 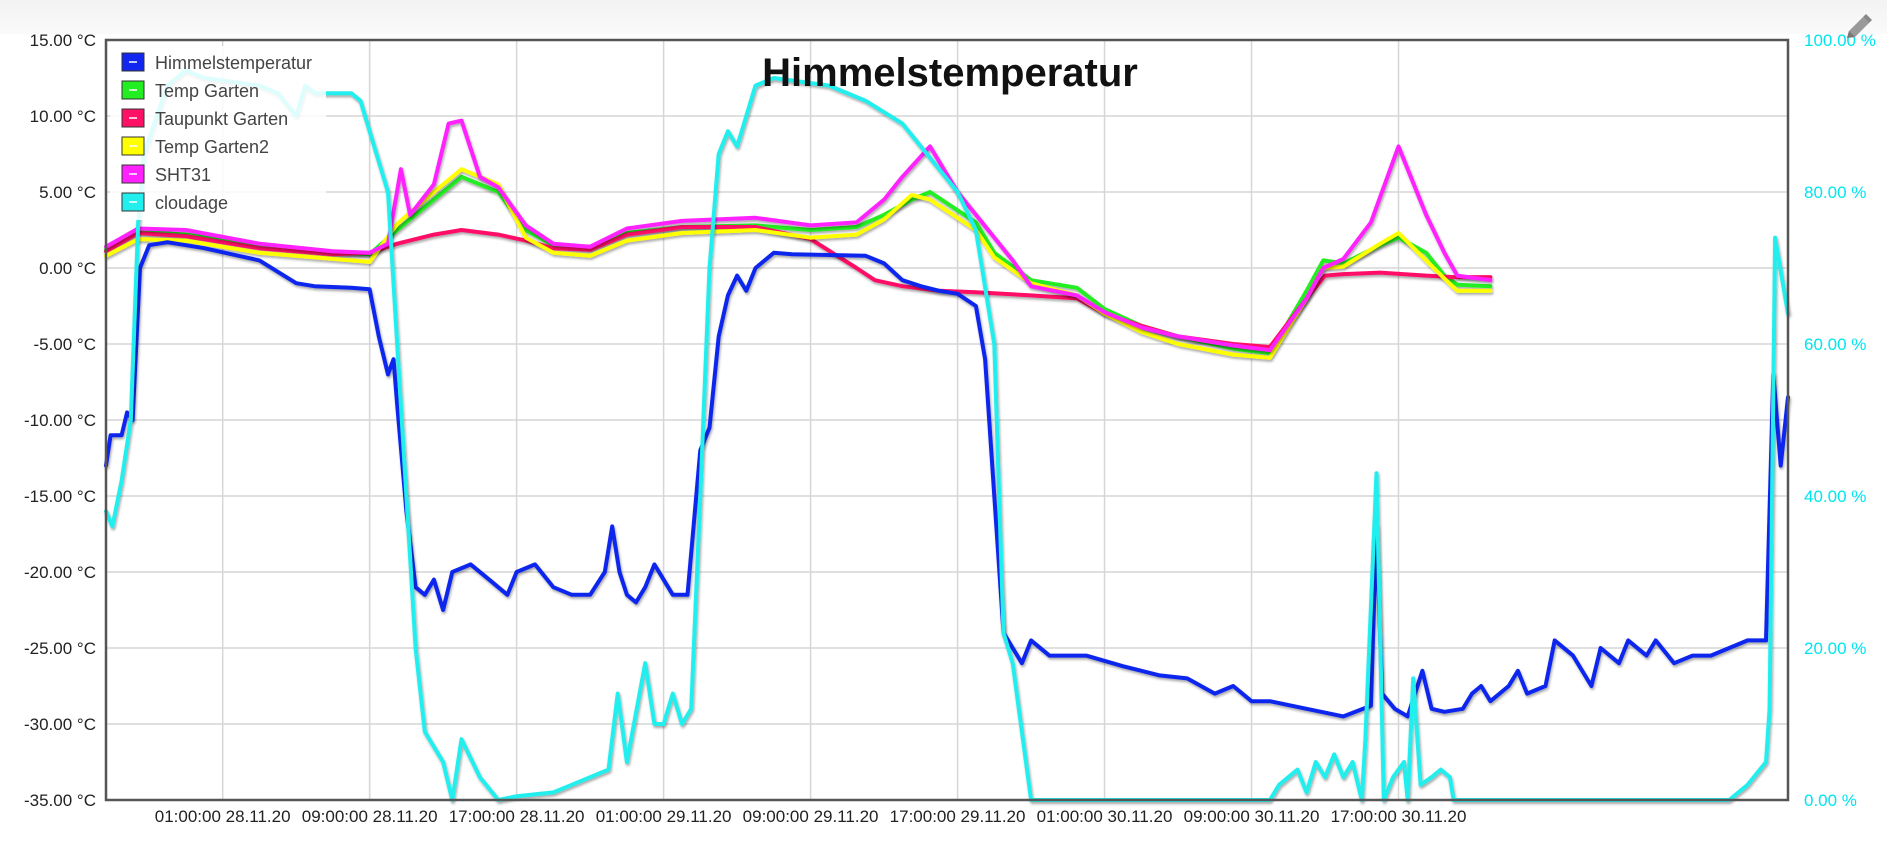 What do you see at coordinates (64, 344) in the screenshot?
I see `y-left-tick-label: -5.00 °C` at bounding box center [64, 344].